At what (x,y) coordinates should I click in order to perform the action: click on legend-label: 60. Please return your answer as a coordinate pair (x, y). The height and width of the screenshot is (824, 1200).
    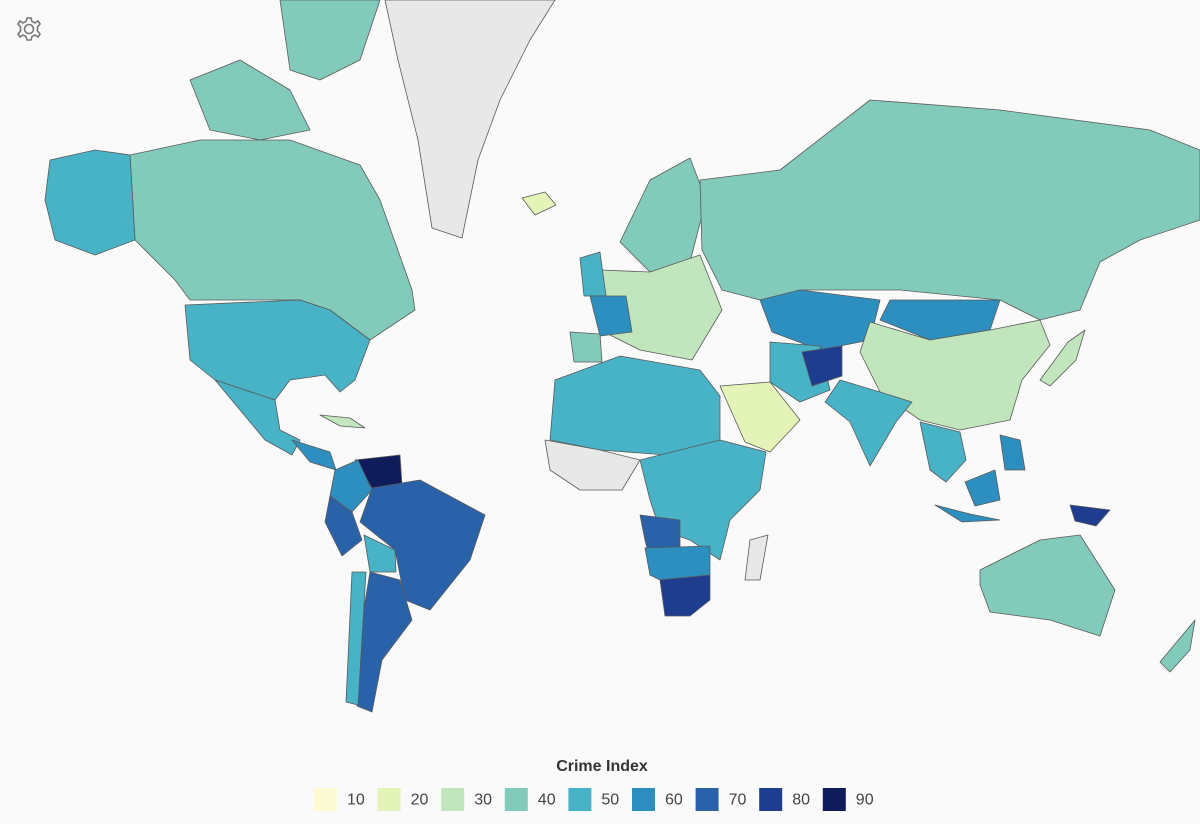
    Looking at the image, I should click on (674, 800).